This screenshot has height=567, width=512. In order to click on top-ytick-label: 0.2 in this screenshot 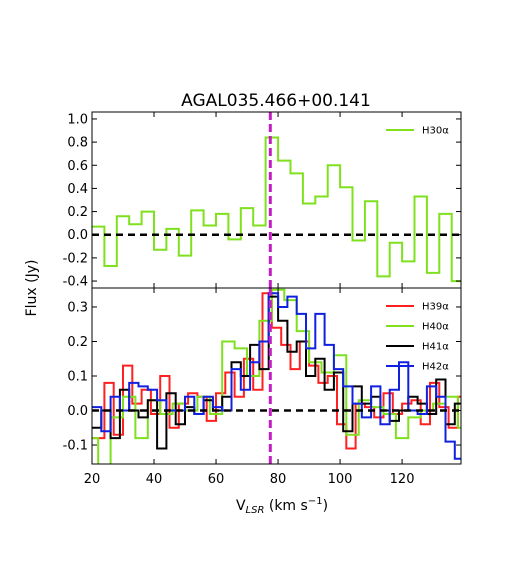, I will do `click(77, 212)`.